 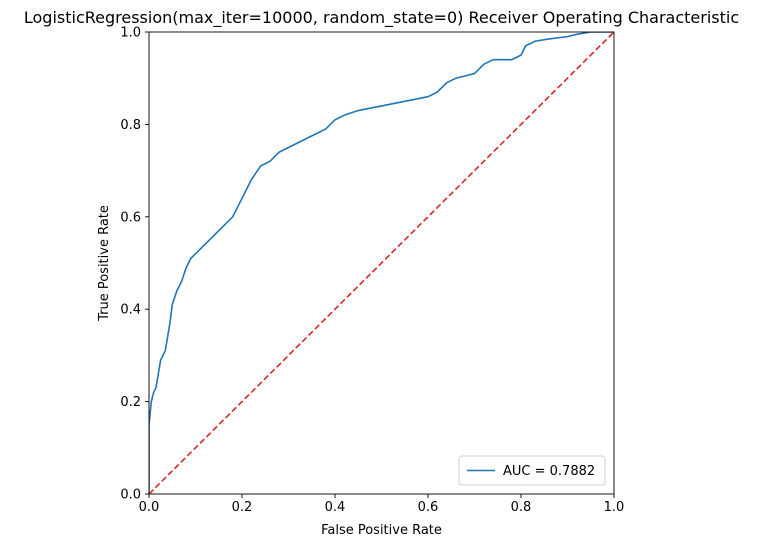 What do you see at coordinates (130, 125) in the screenshot?
I see `y-tick-label: 0.8` at bounding box center [130, 125].